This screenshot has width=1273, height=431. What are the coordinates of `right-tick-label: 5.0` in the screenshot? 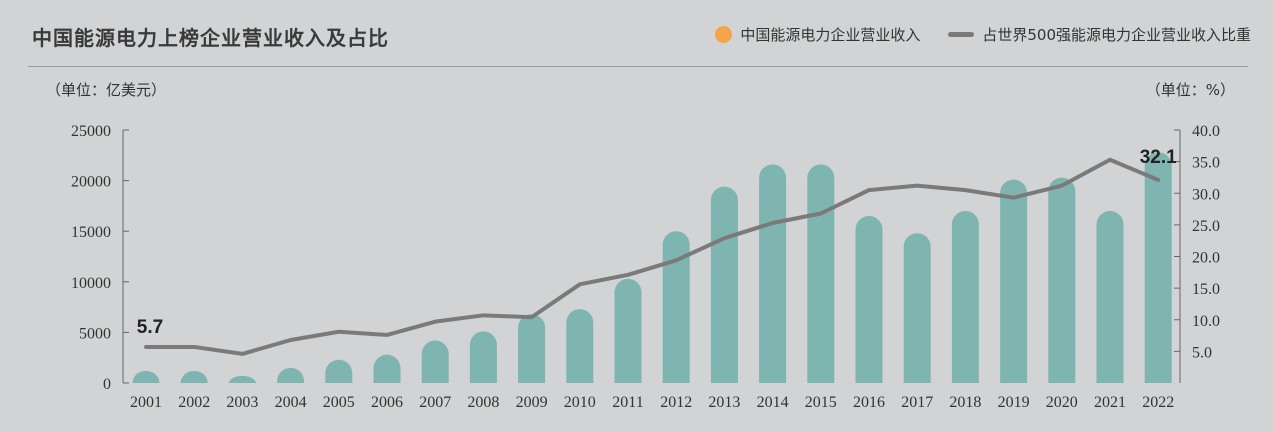 It's located at (1202, 352).